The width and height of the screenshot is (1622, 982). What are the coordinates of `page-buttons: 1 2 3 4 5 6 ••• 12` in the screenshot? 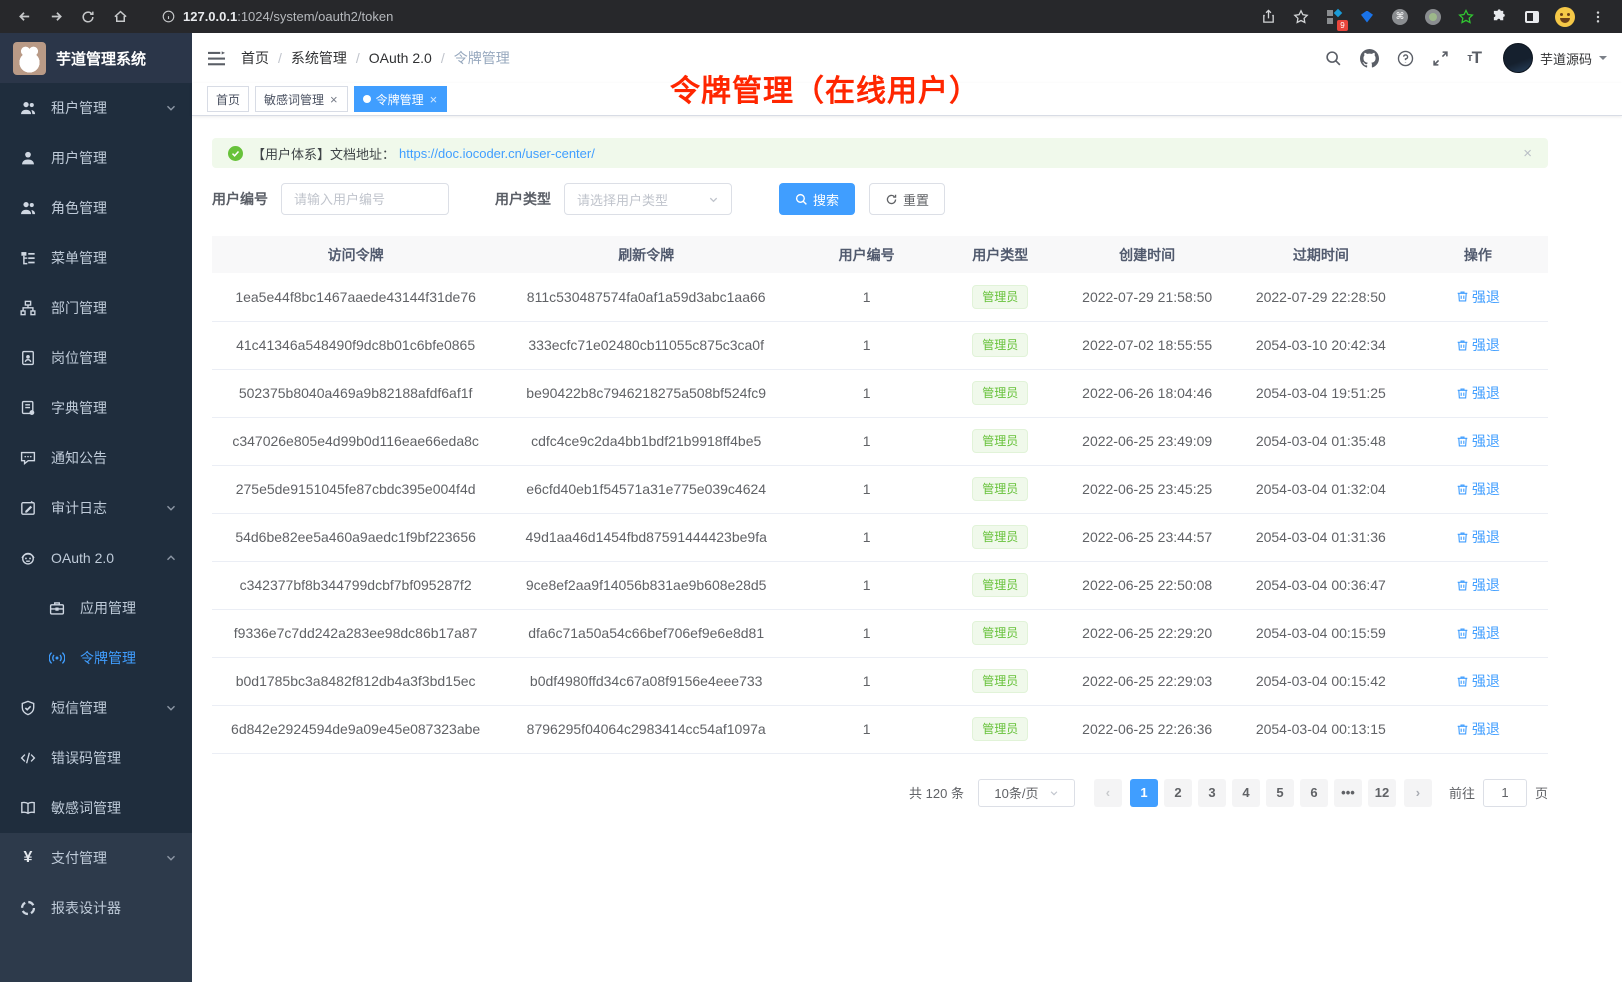 It's located at (1263, 792).